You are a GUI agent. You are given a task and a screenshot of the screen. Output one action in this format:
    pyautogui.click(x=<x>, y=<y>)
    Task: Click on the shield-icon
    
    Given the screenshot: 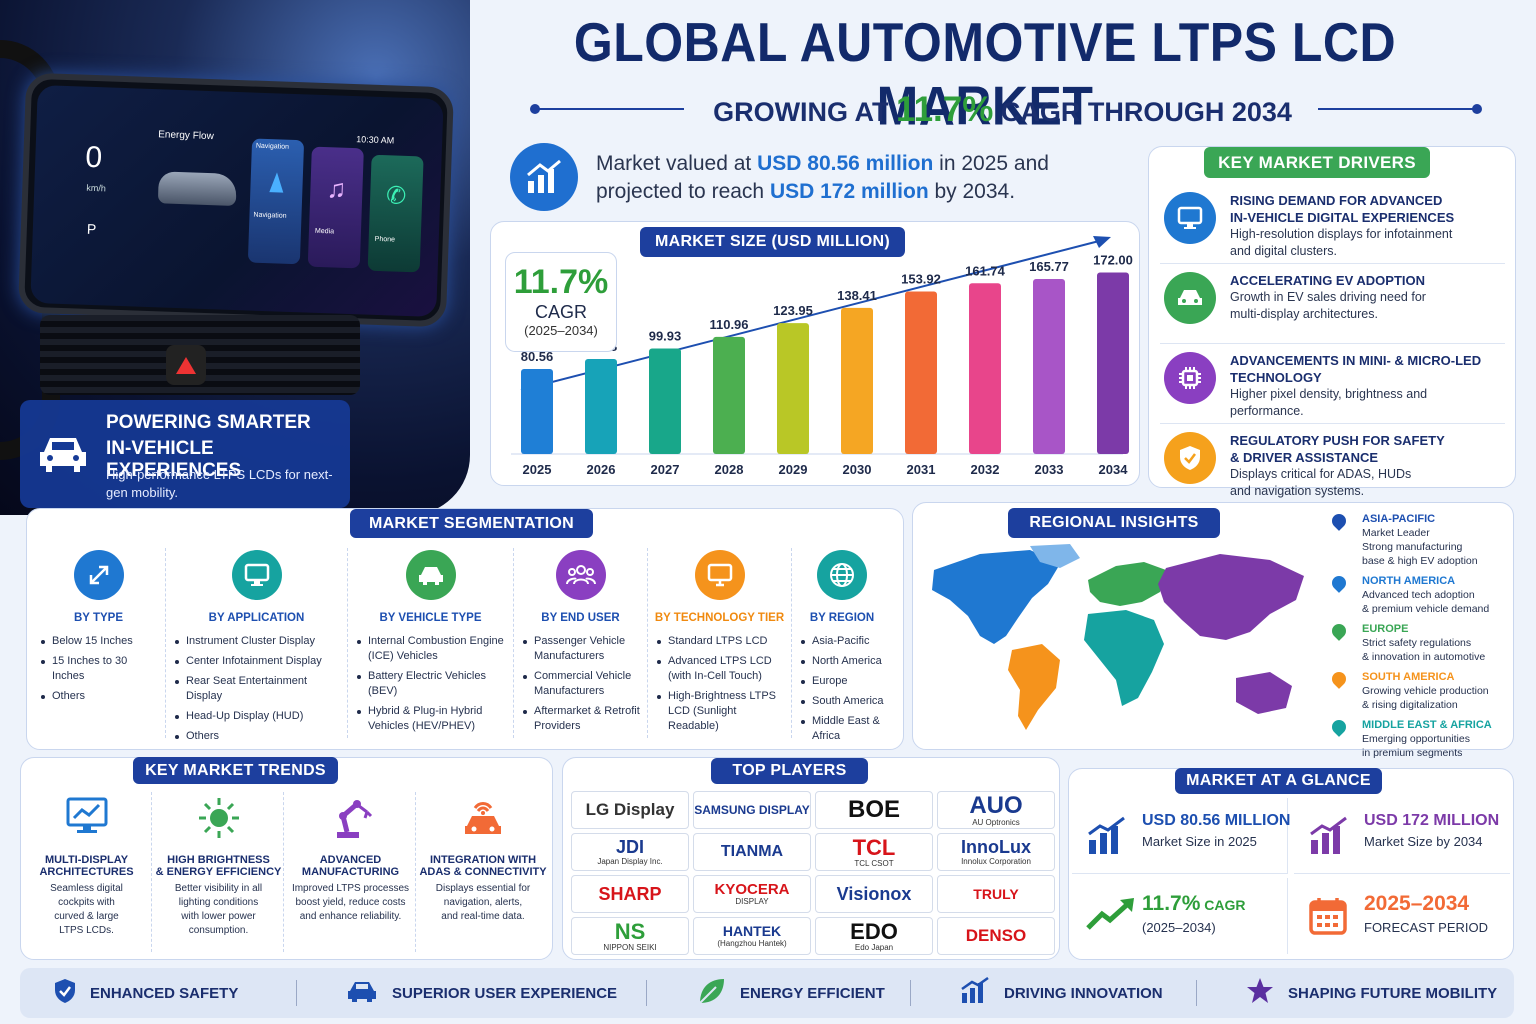 What is the action you would take?
    pyautogui.click(x=1190, y=458)
    